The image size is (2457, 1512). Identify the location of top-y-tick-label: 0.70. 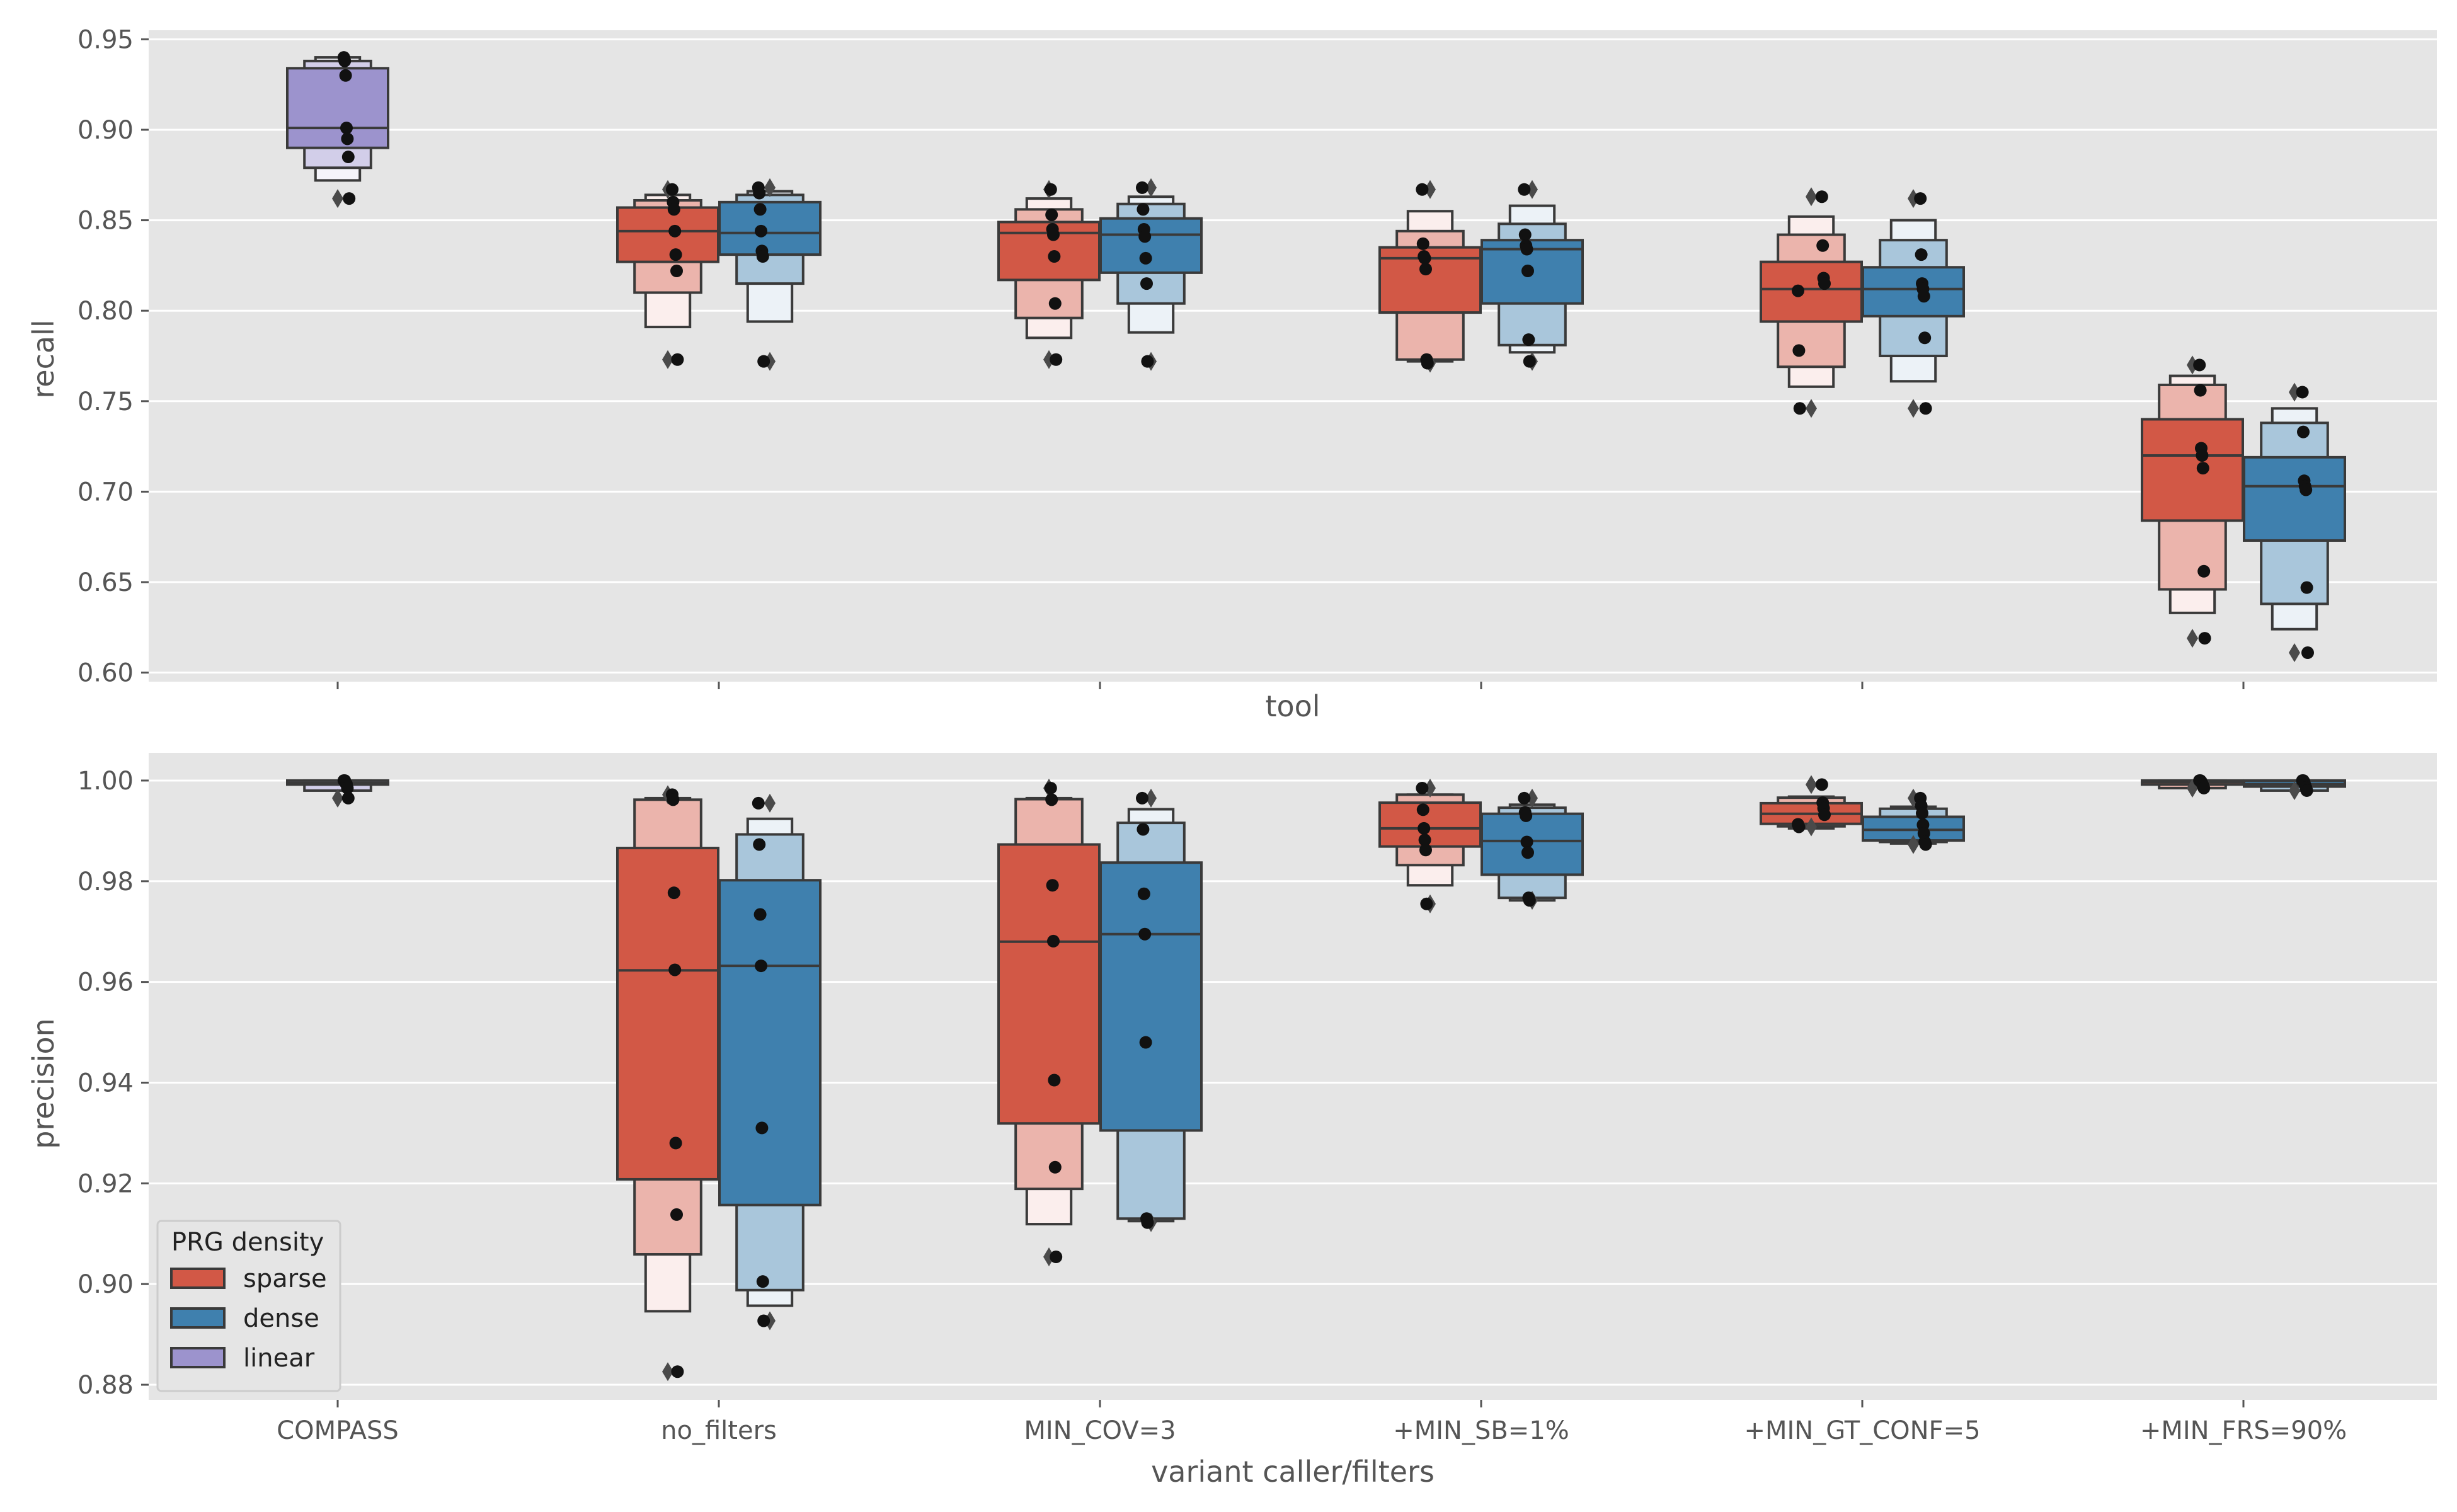
(105, 492).